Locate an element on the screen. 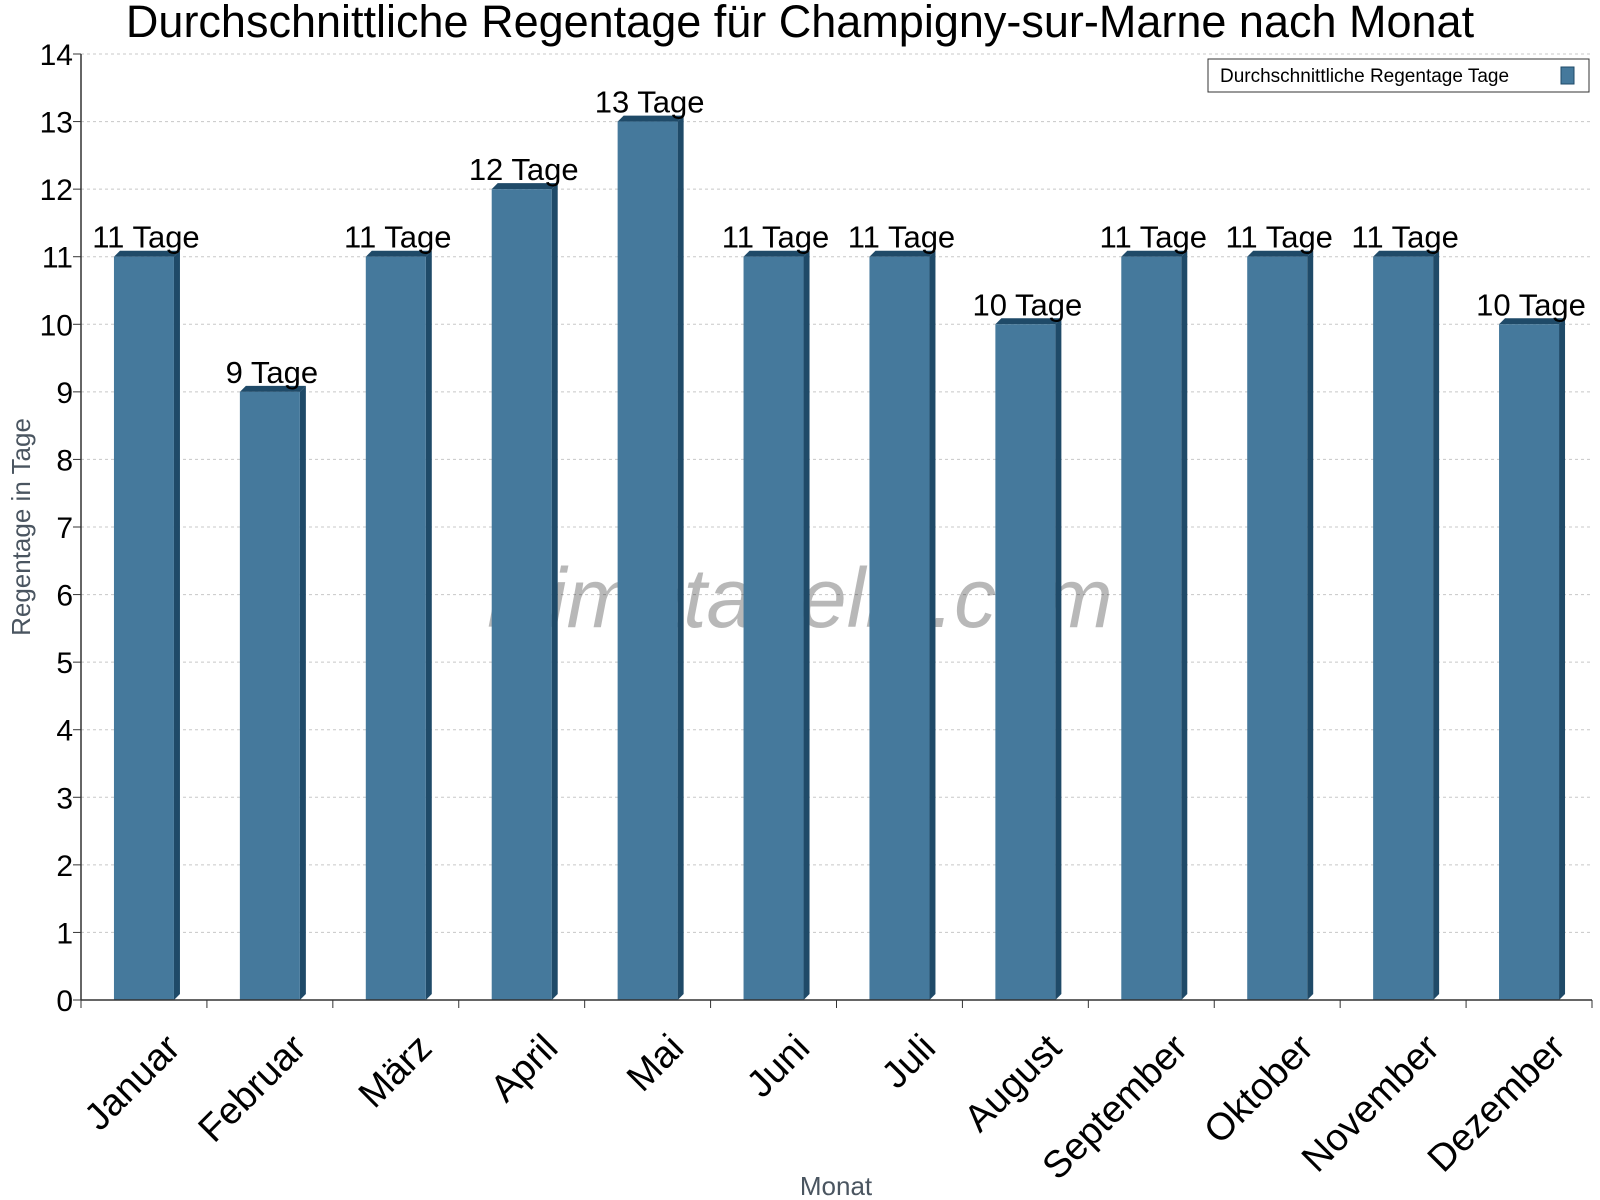 The width and height of the screenshot is (1600, 1200). y-tick-label: 3 is located at coordinates (64, 798).